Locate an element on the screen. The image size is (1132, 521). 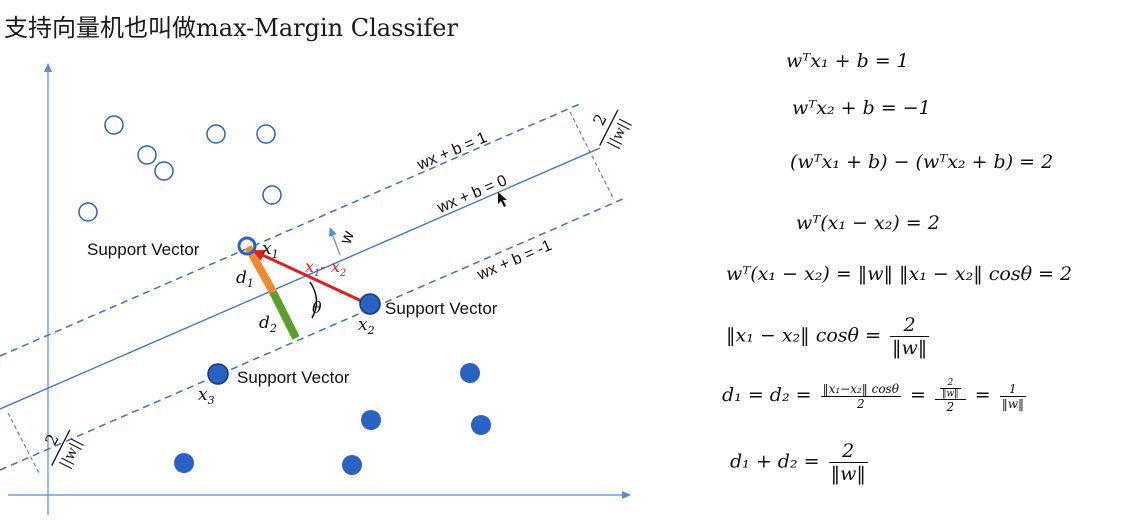
equation-6: ‖x₁ − x₂‖ cosθ = 2 ‖w‖ is located at coordinates (829, 336).